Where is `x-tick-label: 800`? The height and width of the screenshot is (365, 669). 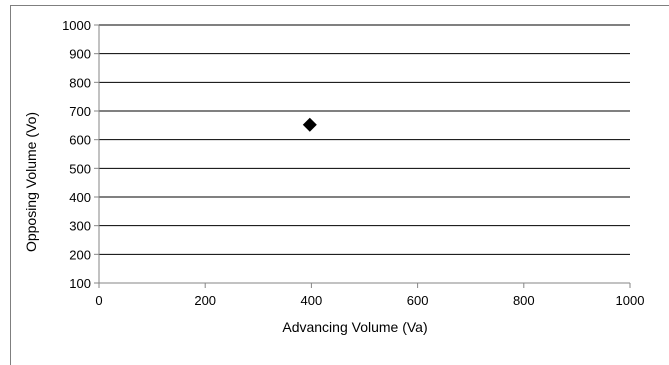
x-tick-label: 800 is located at coordinates (524, 300).